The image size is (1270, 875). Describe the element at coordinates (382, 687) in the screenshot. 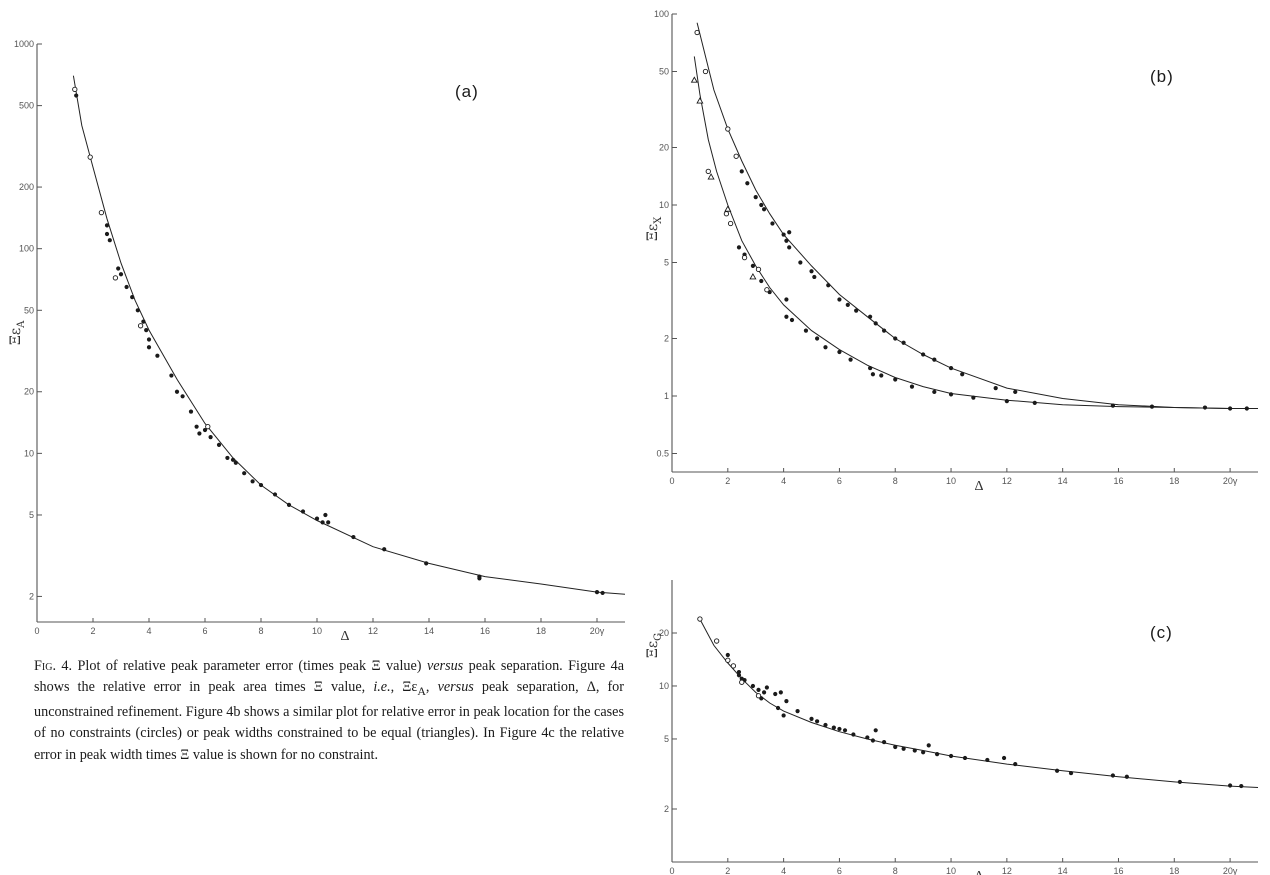

I see `caption-italic: i.e.` at that location.